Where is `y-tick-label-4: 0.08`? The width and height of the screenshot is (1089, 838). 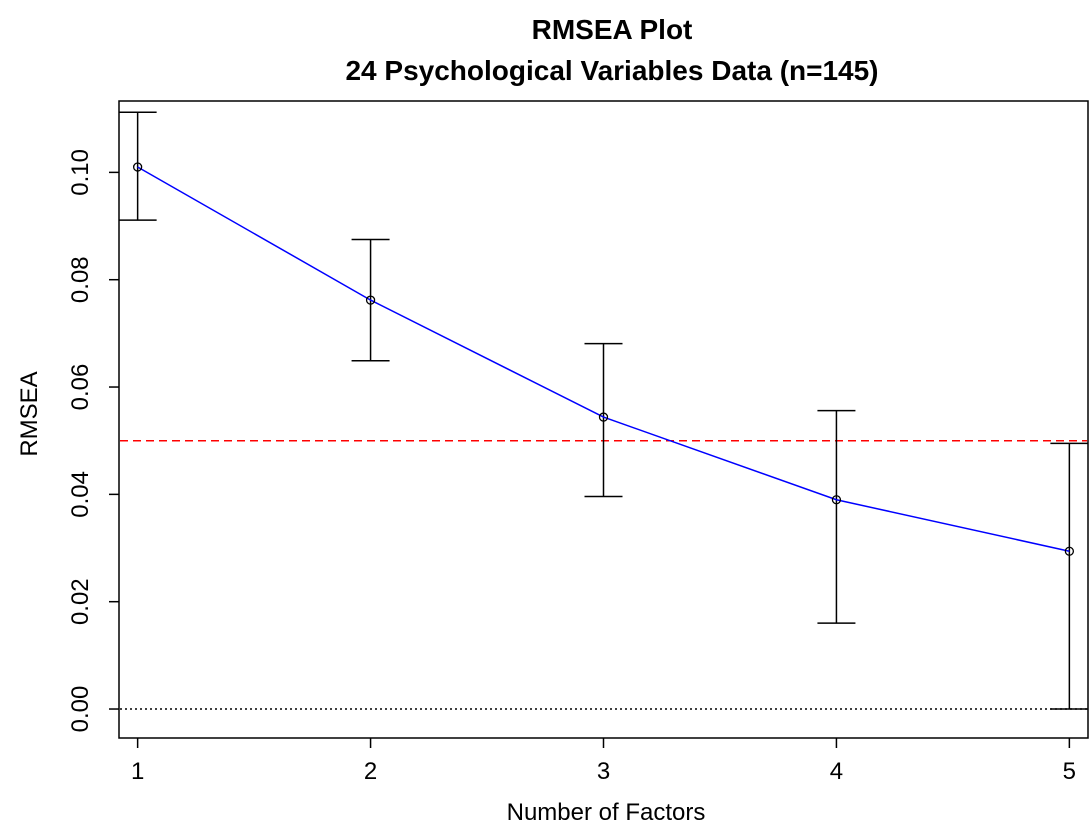 y-tick-label-4: 0.08 is located at coordinates (80, 279).